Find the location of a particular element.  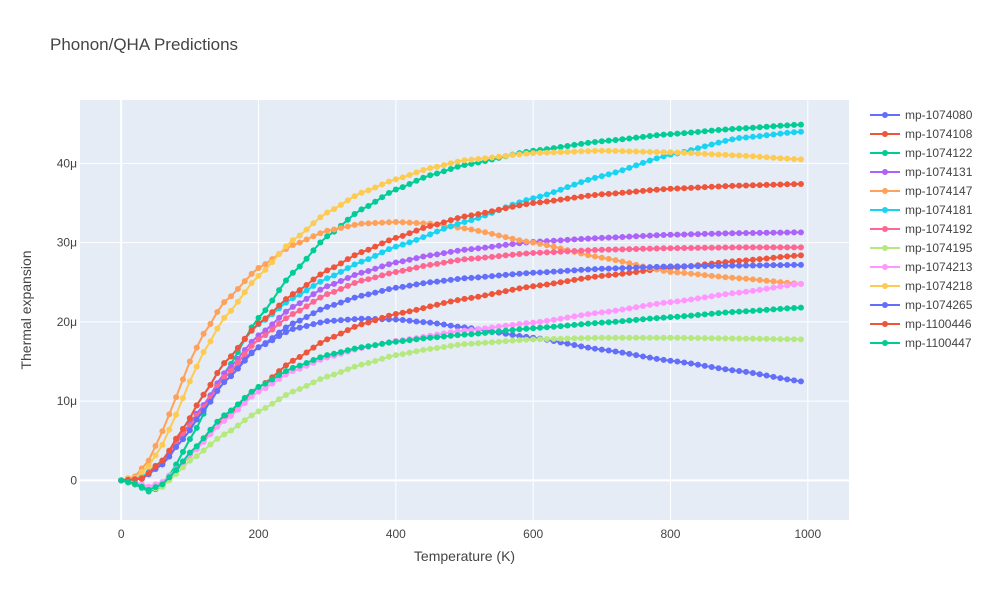

legend-item-mp-1074195: mp-1074195 is located at coordinates (921, 248).